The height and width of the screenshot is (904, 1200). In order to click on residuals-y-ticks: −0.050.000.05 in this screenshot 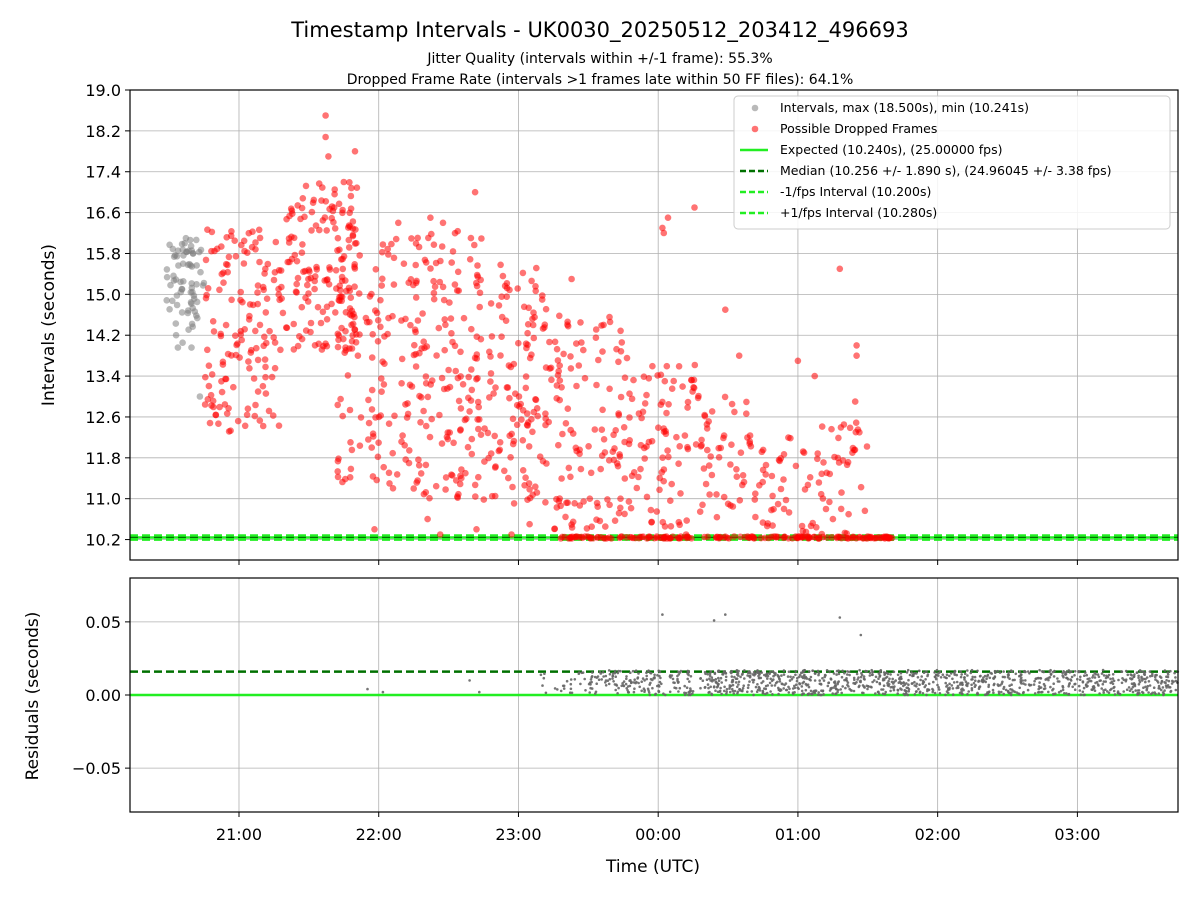, I will do `click(101, 695)`.